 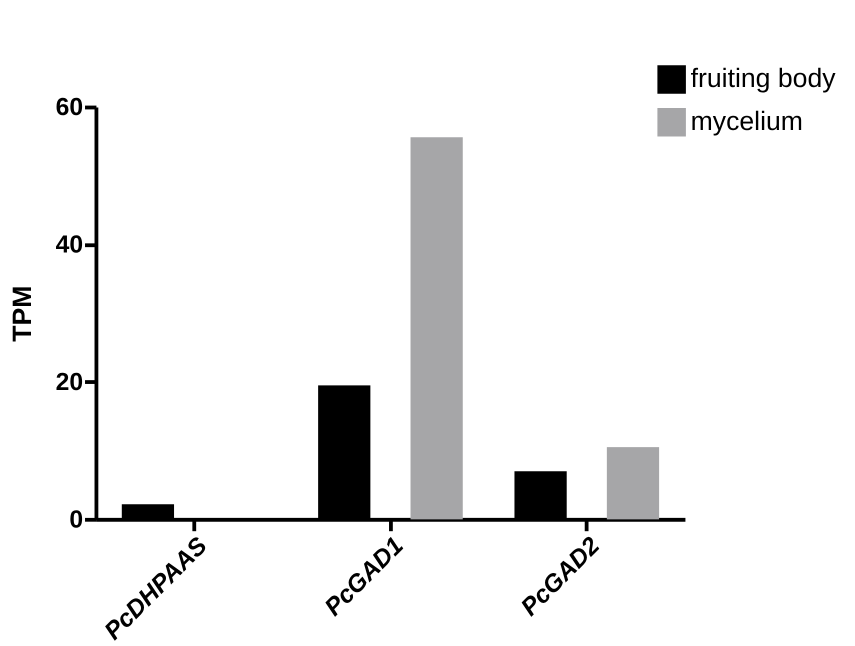 What do you see at coordinates (76, 520) in the screenshot?
I see `y-tick-label: 0` at bounding box center [76, 520].